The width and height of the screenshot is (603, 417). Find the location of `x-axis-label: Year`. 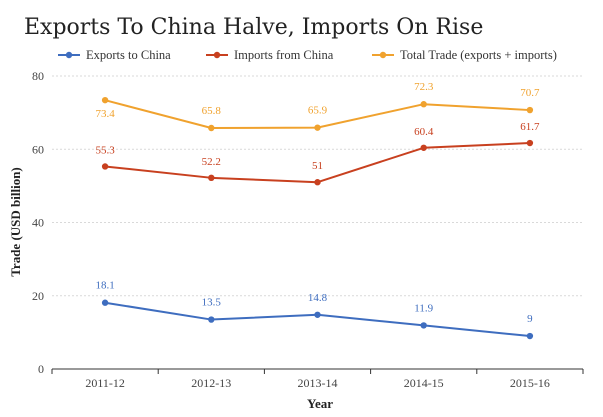

x-axis-label: Year is located at coordinates (320, 403).